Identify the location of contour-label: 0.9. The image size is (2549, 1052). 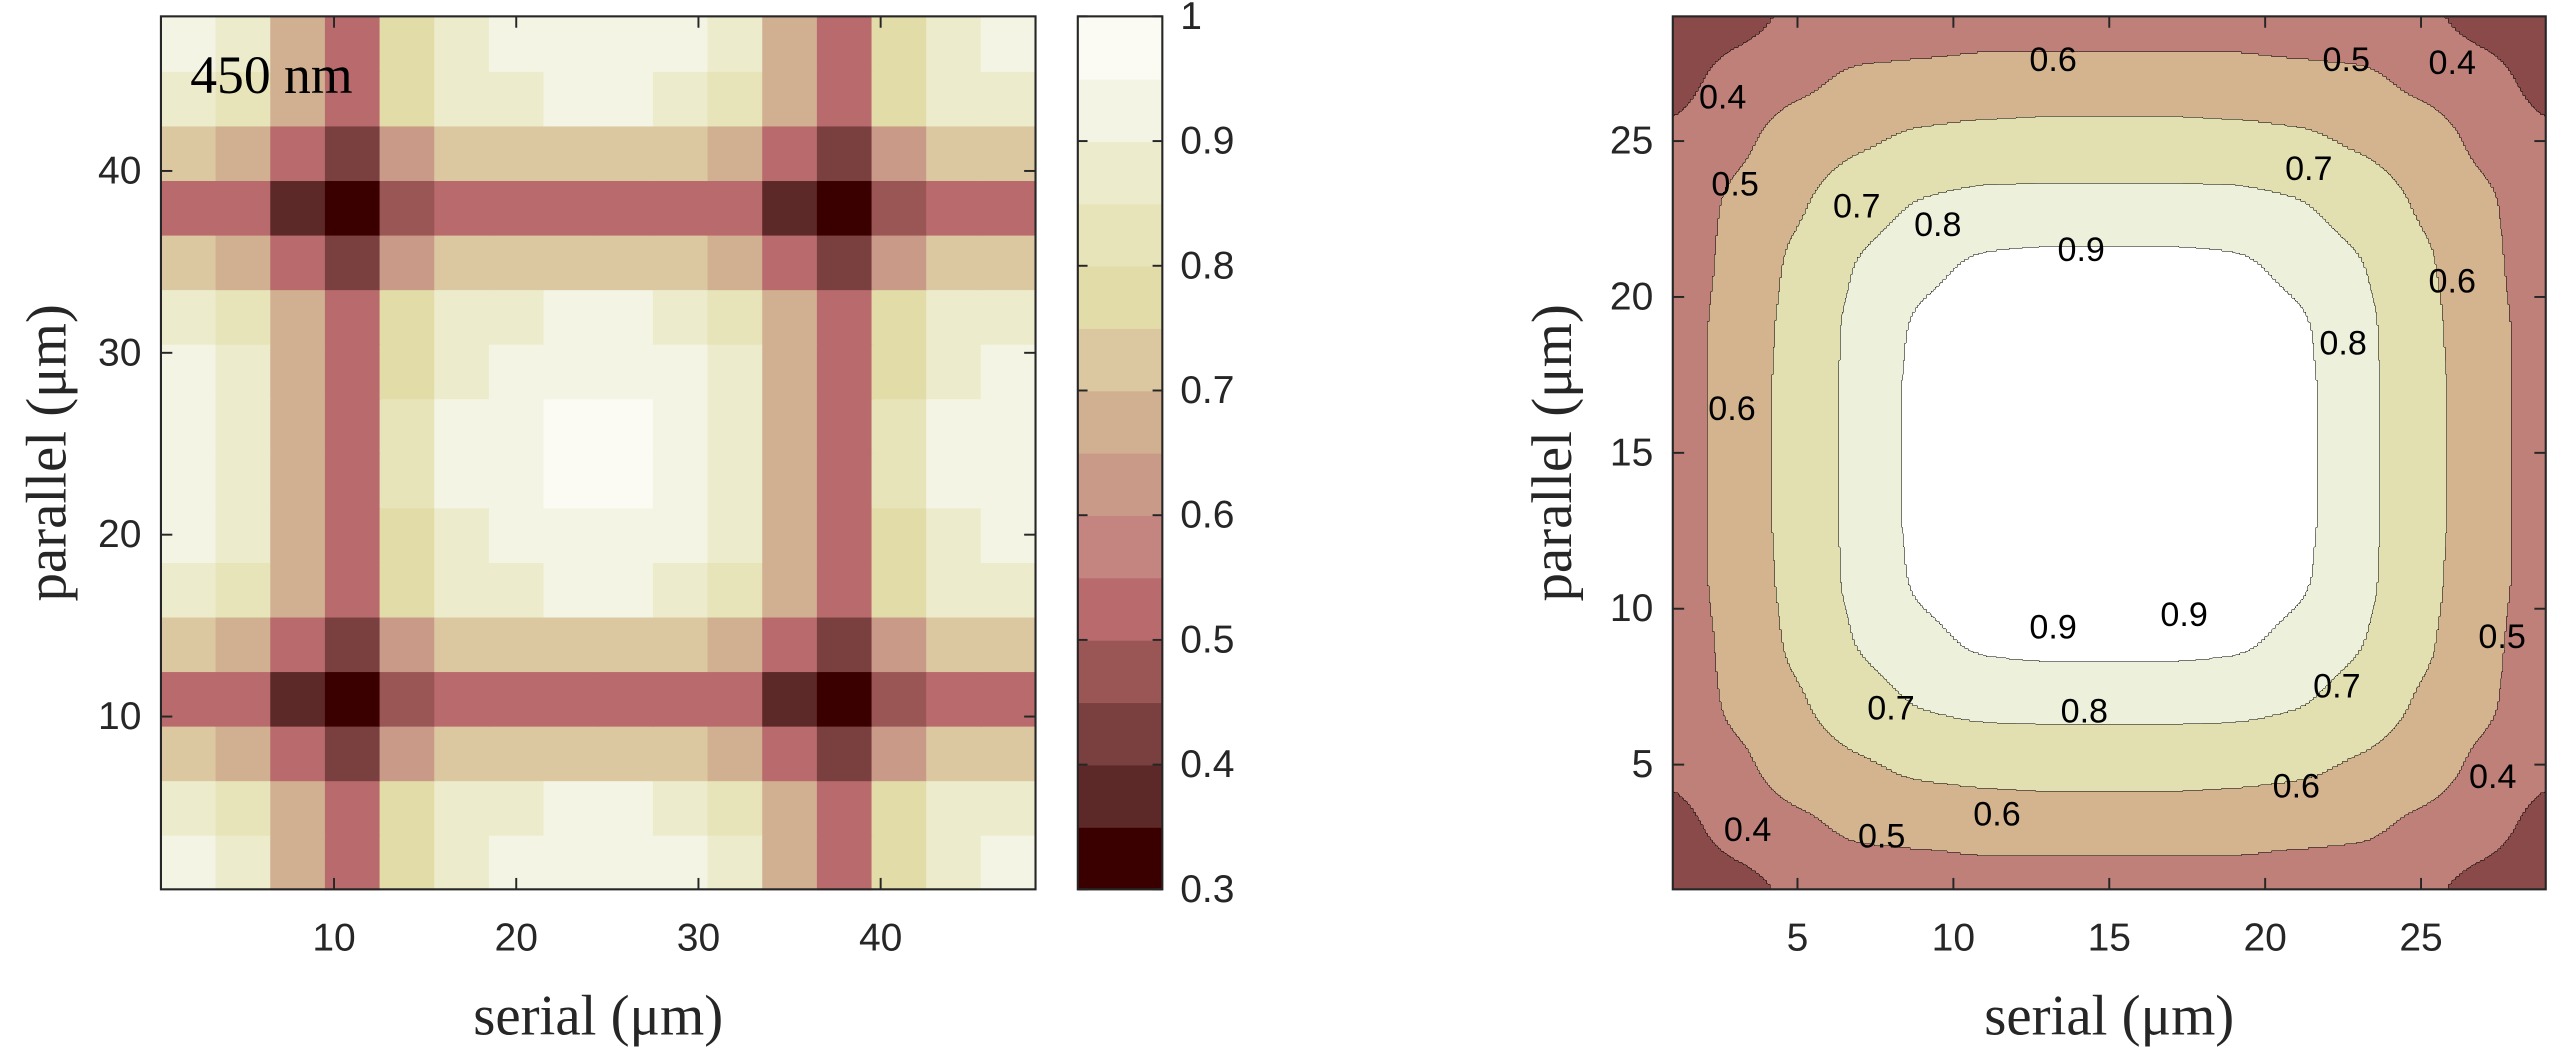
(2052, 627).